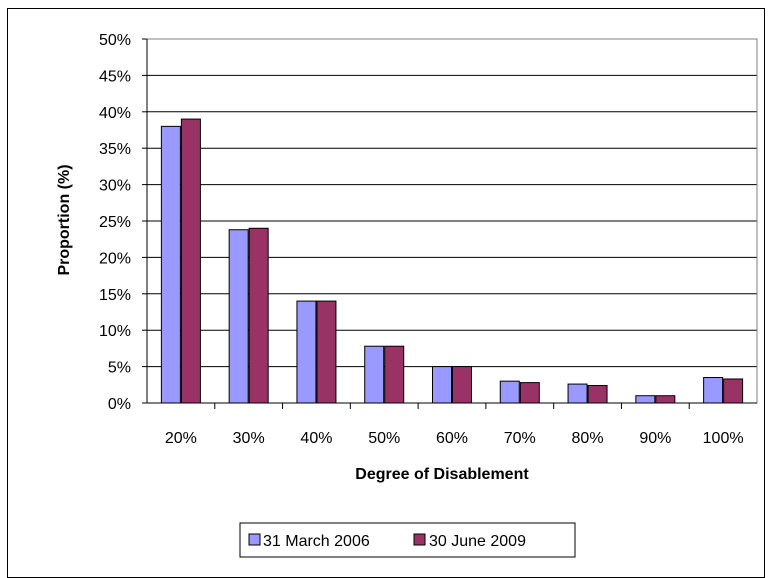 The image size is (771, 578). Describe the element at coordinates (520, 438) in the screenshot. I see `x-tick-label: 70%` at that location.